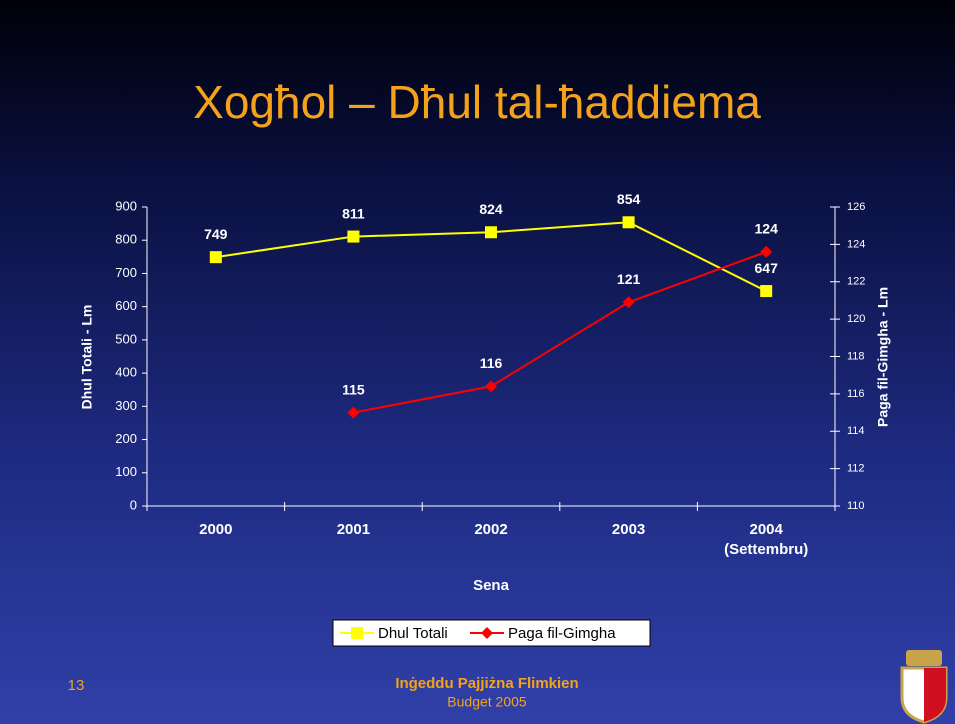 Image resolution: width=955 pixels, height=724 pixels. What do you see at coordinates (216, 234) in the screenshot?
I see `data-label: 749` at bounding box center [216, 234].